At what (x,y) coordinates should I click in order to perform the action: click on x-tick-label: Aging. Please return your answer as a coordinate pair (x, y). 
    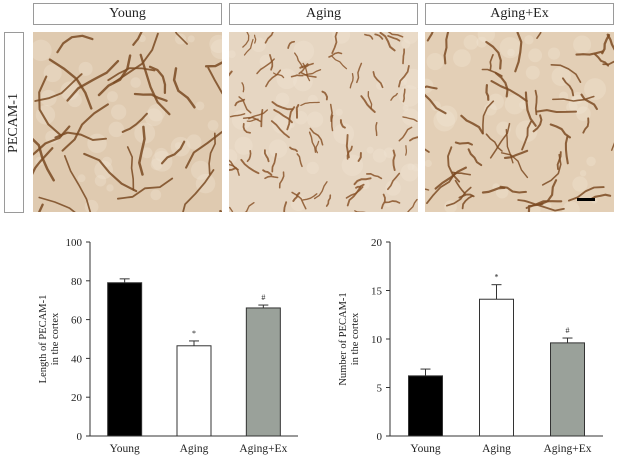
    Looking at the image, I should click on (496, 449).